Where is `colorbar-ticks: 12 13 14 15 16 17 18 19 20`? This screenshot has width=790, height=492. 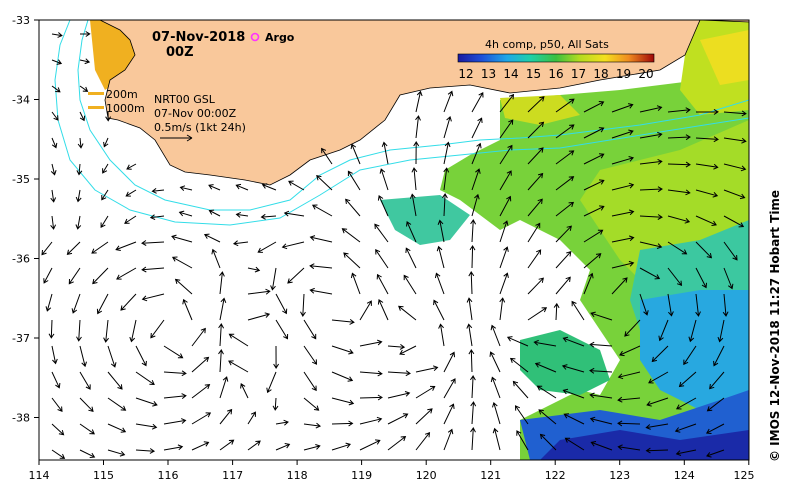
colorbar-ticks: 12 13 14 15 16 17 18 19 20 is located at coordinates (555, 74).